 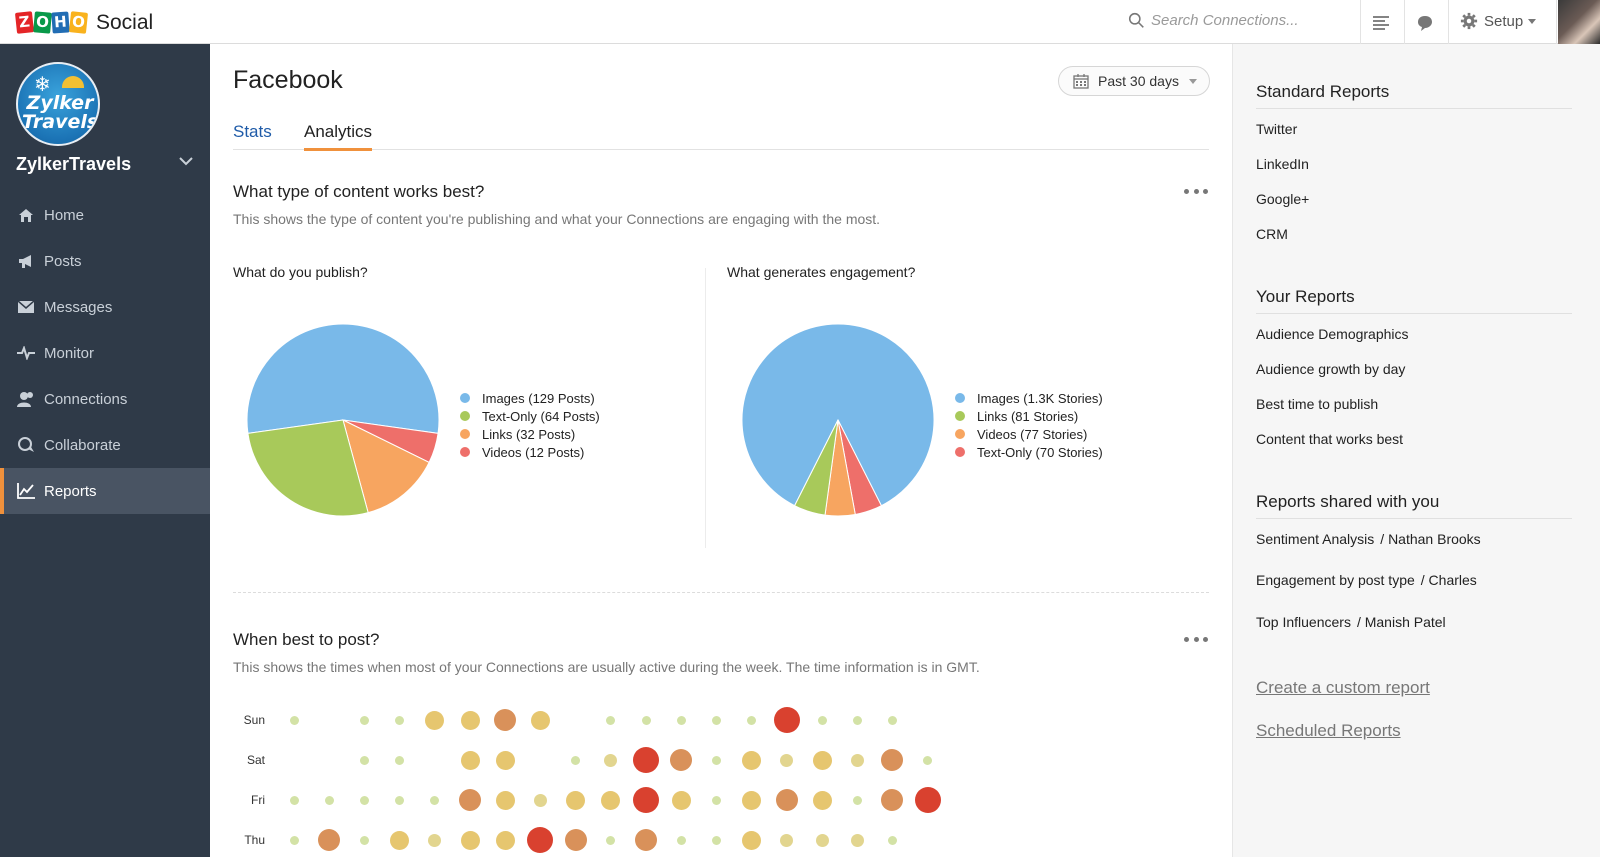 I want to click on brand-name: ZylkerTravels, so click(x=74, y=164).